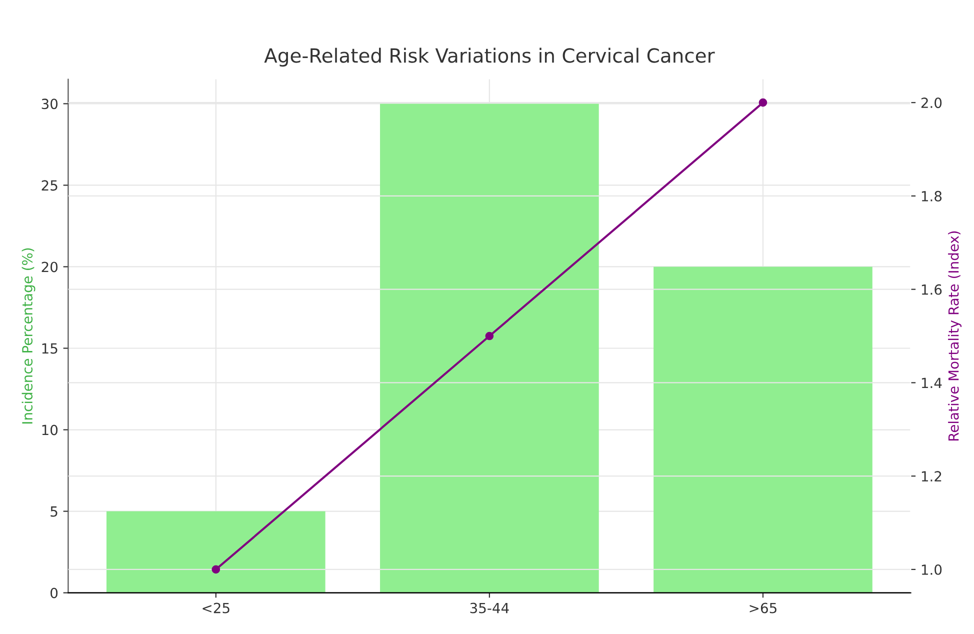  I want to click on y2-tick-label: 1.0, so click(932, 569).